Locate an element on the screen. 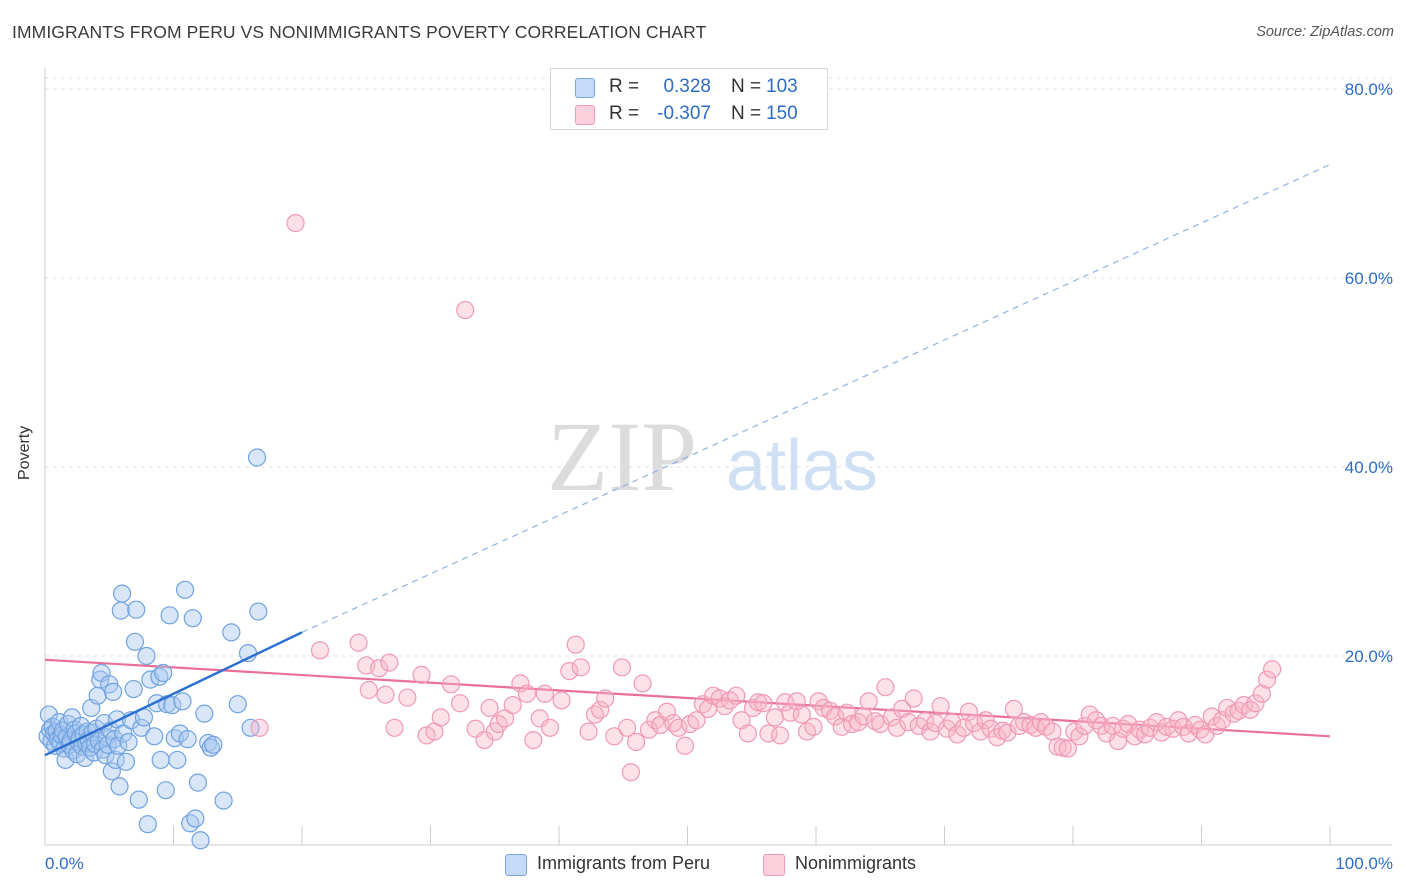 The image size is (1406, 892). trend-line-peru is located at coordinates (173, 694).